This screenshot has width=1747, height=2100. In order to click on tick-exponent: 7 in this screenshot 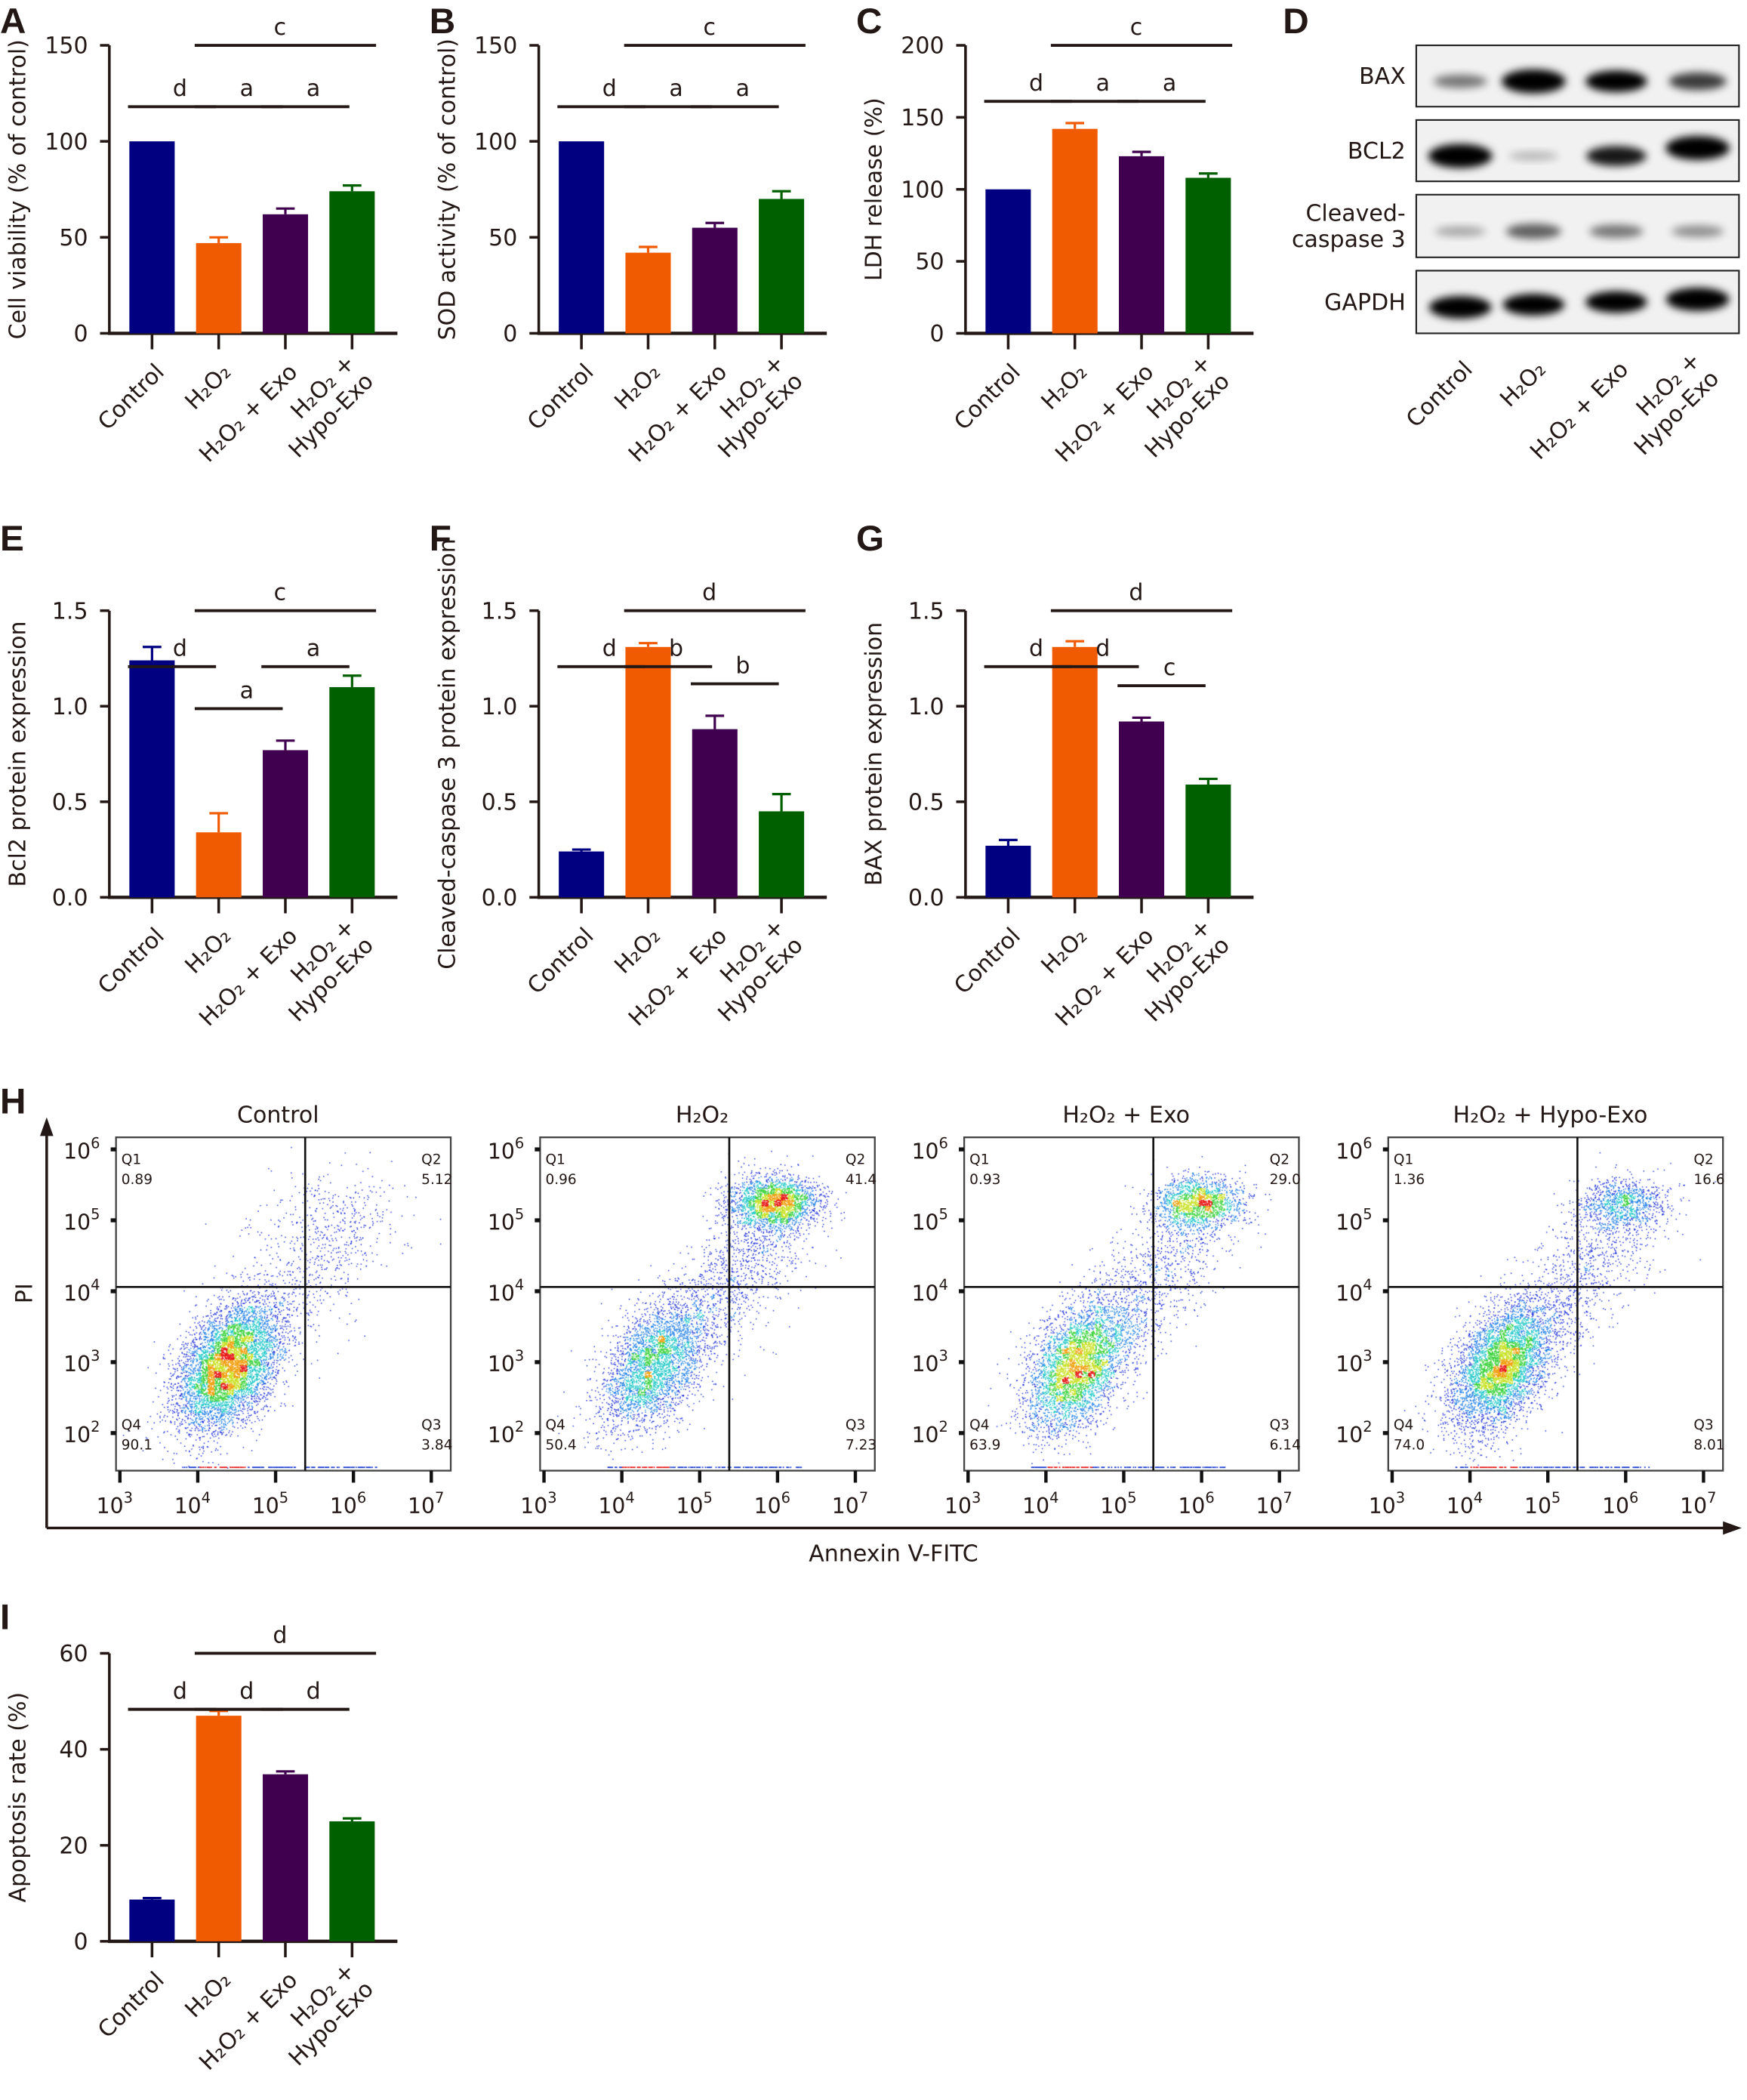, I will do `click(440, 1497)`.